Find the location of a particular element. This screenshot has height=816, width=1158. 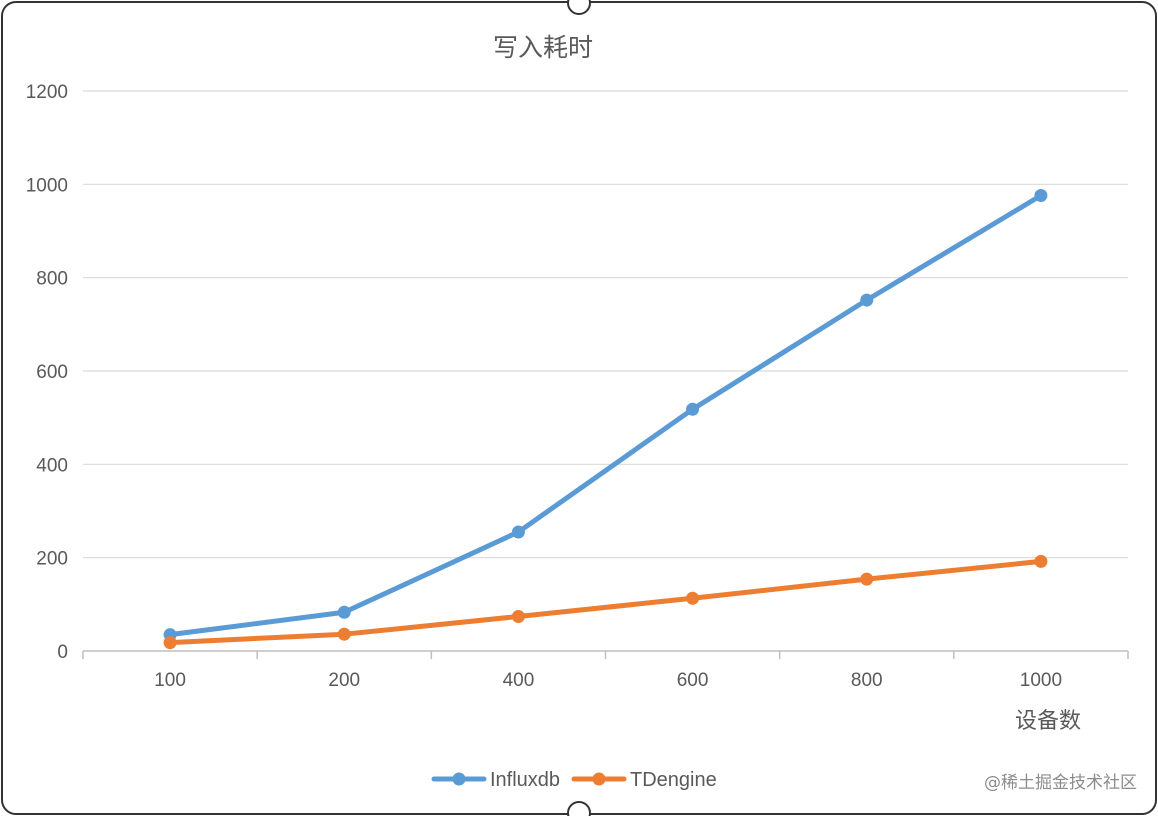

legend: Influxdb TDengine is located at coordinates (574, 780).